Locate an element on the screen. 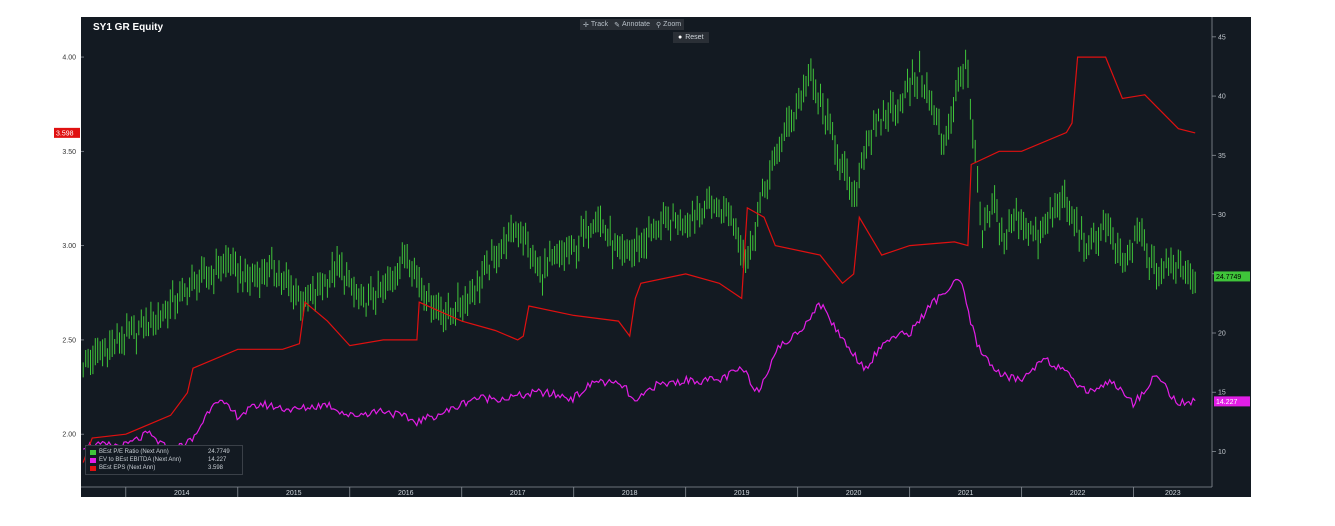 This screenshot has width=1335, height=526. pe-last-value-tag-text: 24.7749 is located at coordinates (1228, 277).